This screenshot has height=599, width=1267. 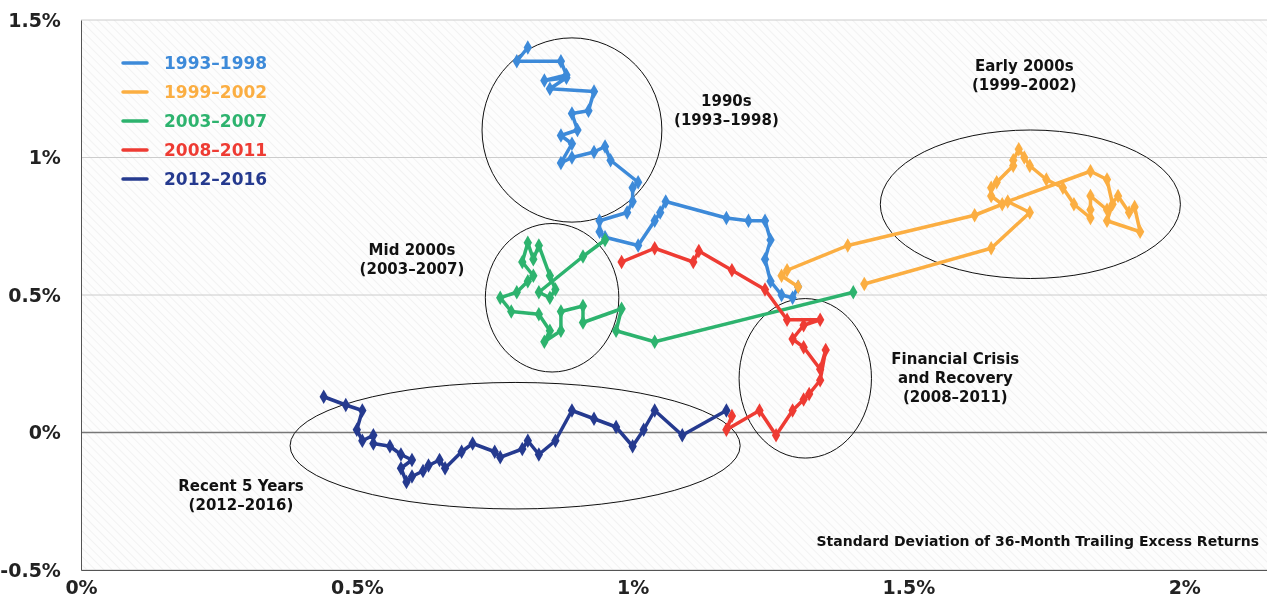 I want to click on legend-label: 1993–1998, so click(x=216, y=63).